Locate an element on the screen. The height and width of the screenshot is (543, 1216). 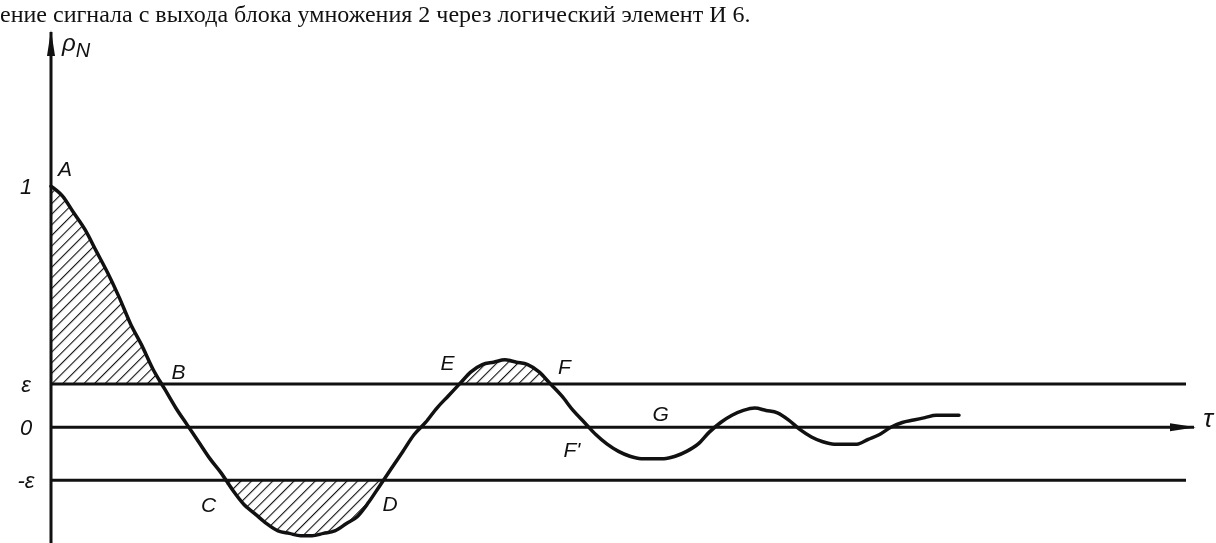
ref-line-label: ε is located at coordinates (26, 384).